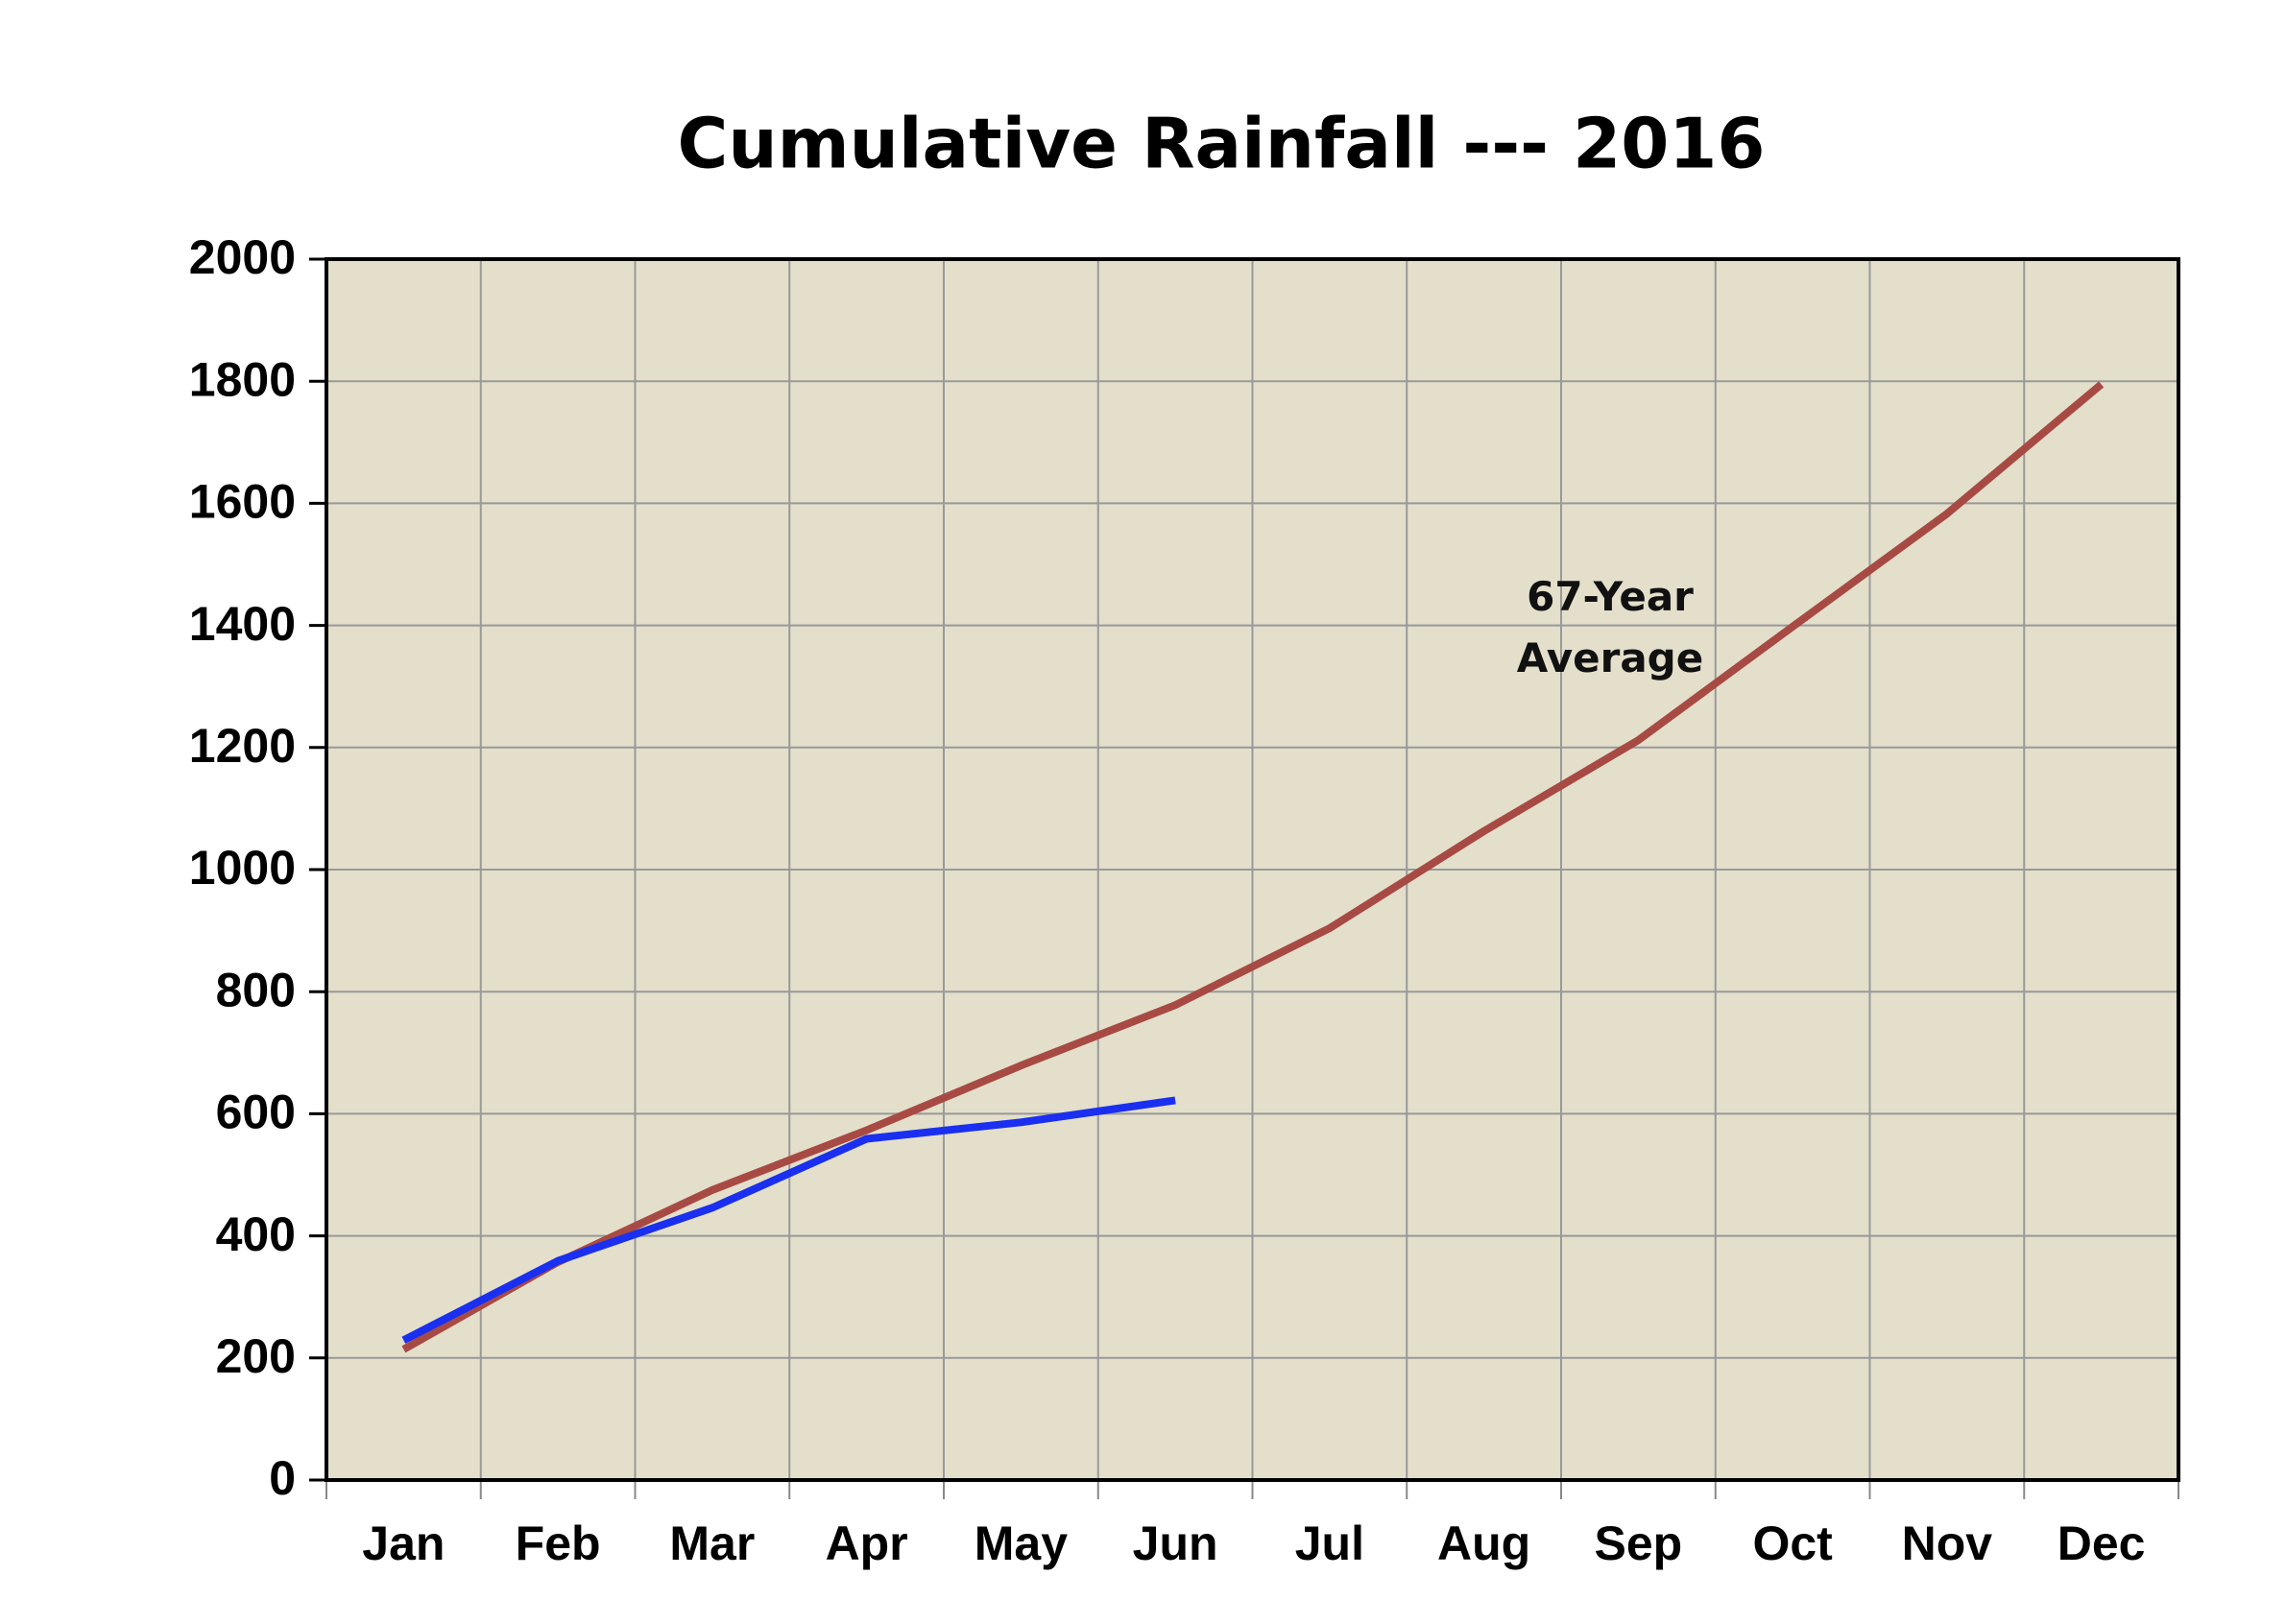 This screenshot has height=1624, width=2286. I want to click on x-tick-label: May, so click(1022, 1544).